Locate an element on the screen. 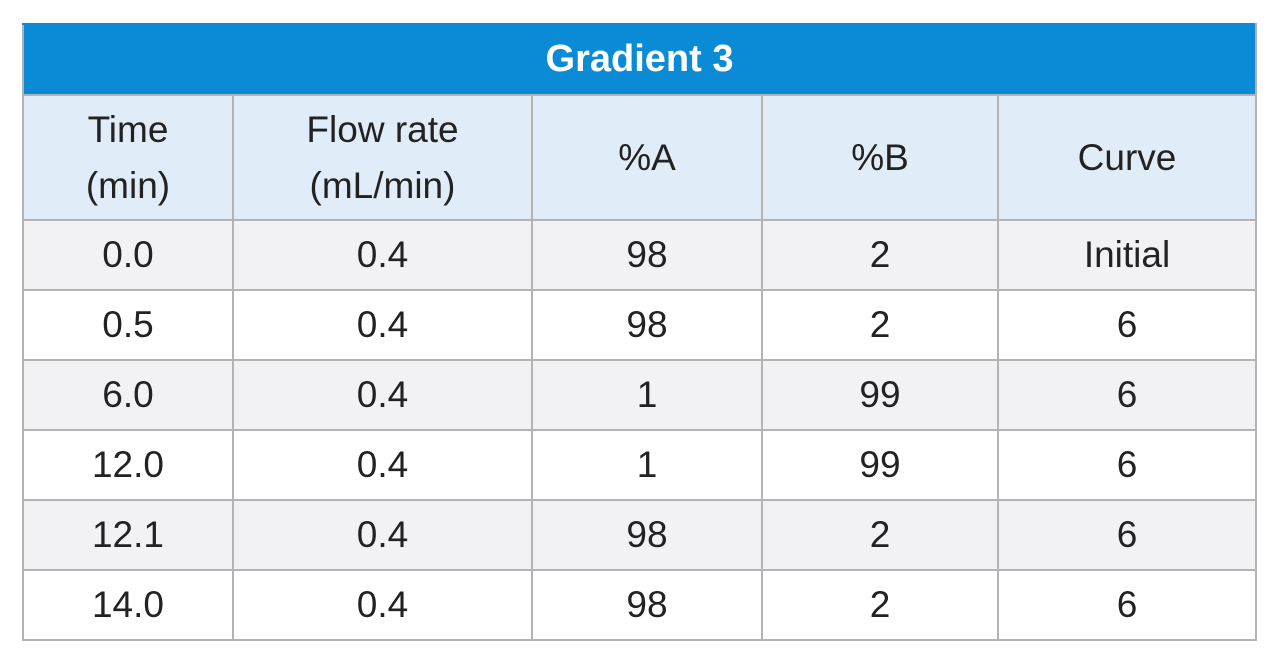  column-header-percent-b: %B is located at coordinates (880, 157).